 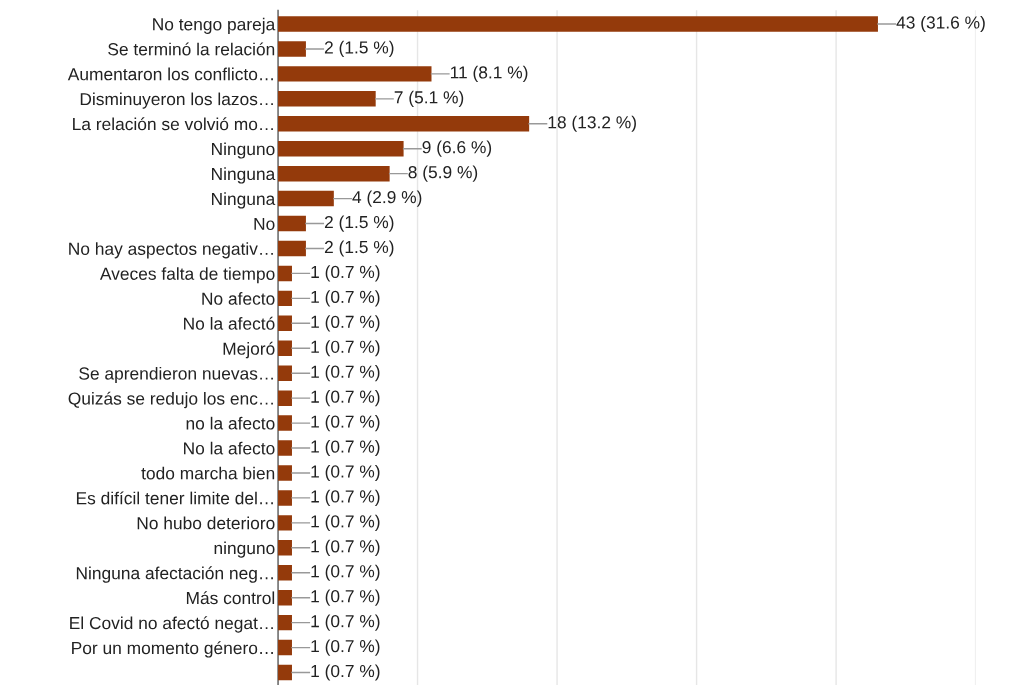 What do you see at coordinates (214, 25) in the screenshot?
I see `y-tick-label: No tengo pareja` at bounding box center [214, 25].